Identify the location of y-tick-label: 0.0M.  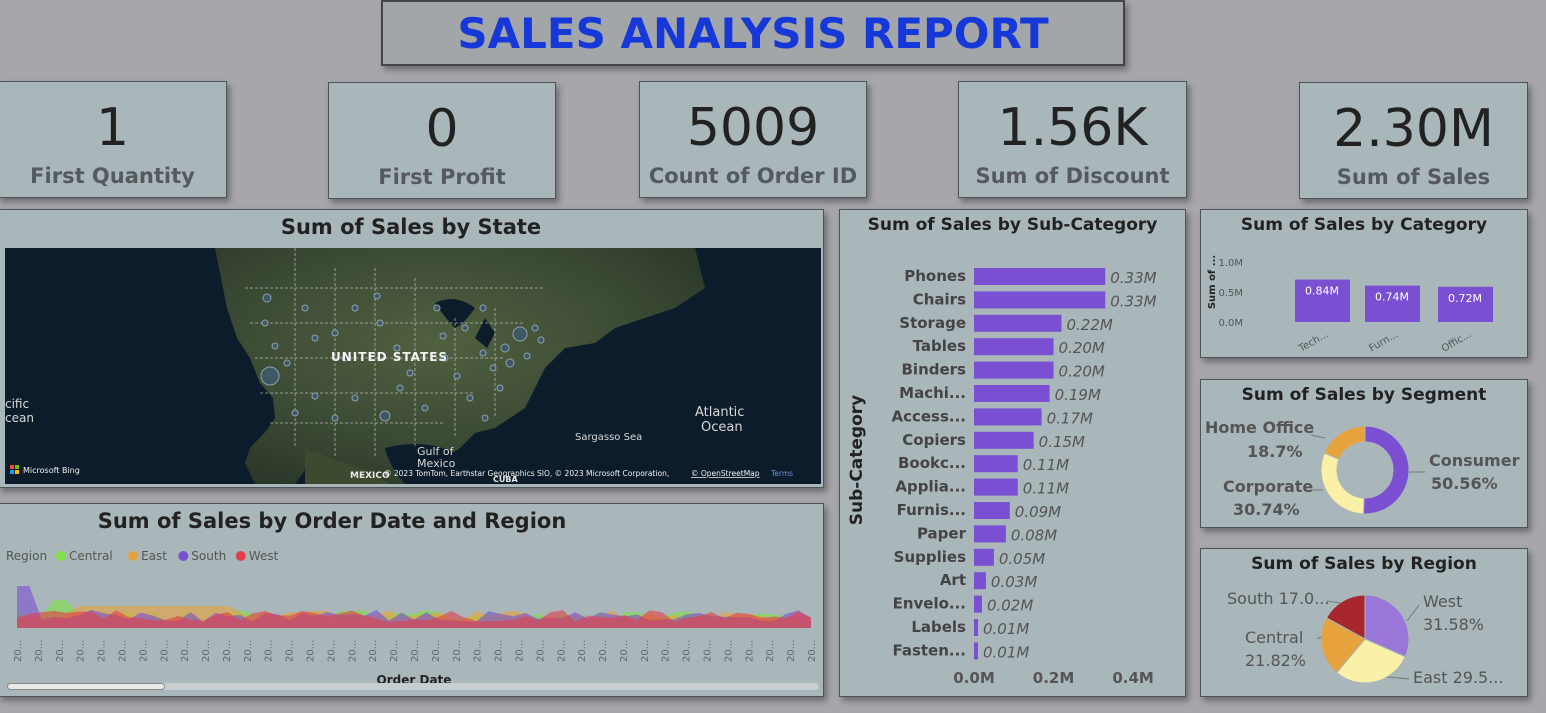
(1230, 323).